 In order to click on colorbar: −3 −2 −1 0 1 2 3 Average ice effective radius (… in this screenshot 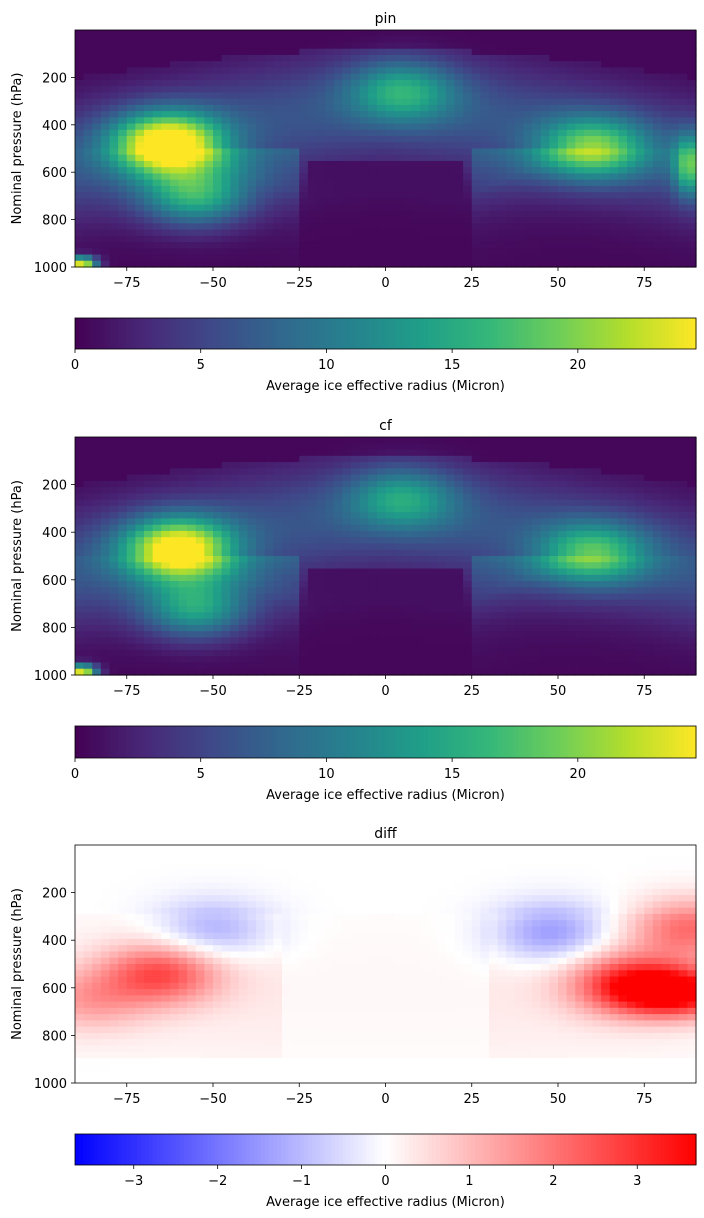, I will do `click(385, 1171)`.